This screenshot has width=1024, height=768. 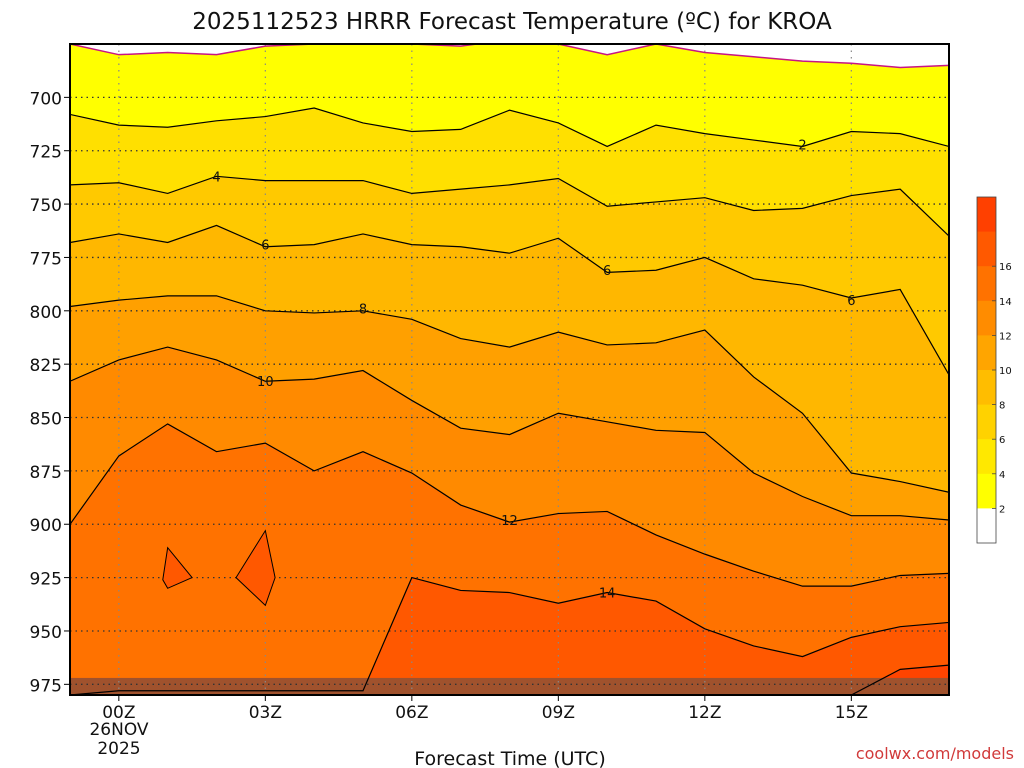 I want to click on colorbar-label-2: 2, so click(x=1002, y=509).